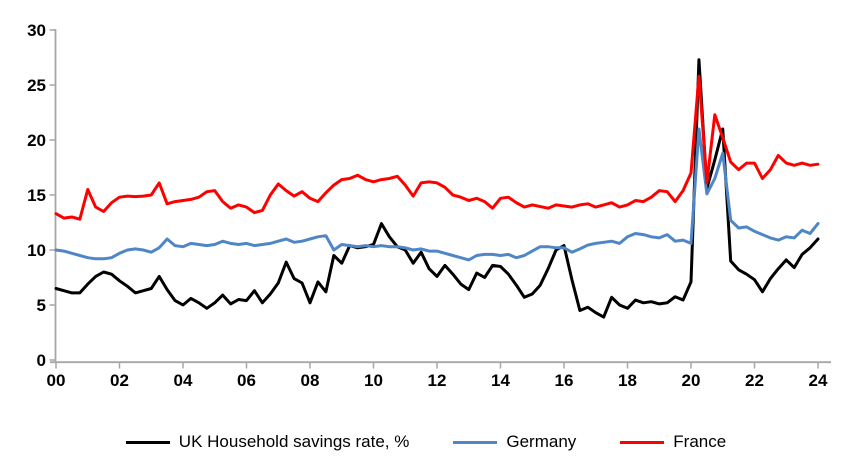 The height and width of the screenshot is (476, 852). I want to click on y-tick-label: 10, so click(36, 250).